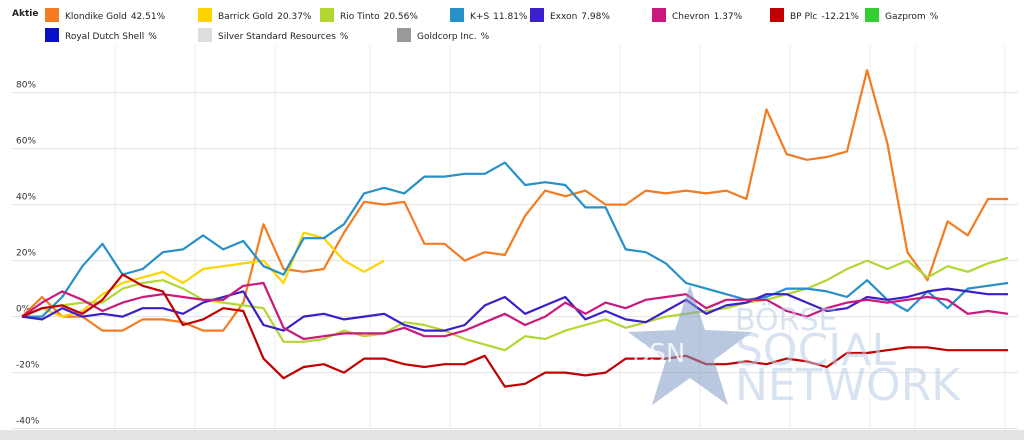 This screenshot has width=1024, height=444. Describe the element at coordinates (26, 254) in the screenshot. I see `y-tick-label: 20%` at that location.